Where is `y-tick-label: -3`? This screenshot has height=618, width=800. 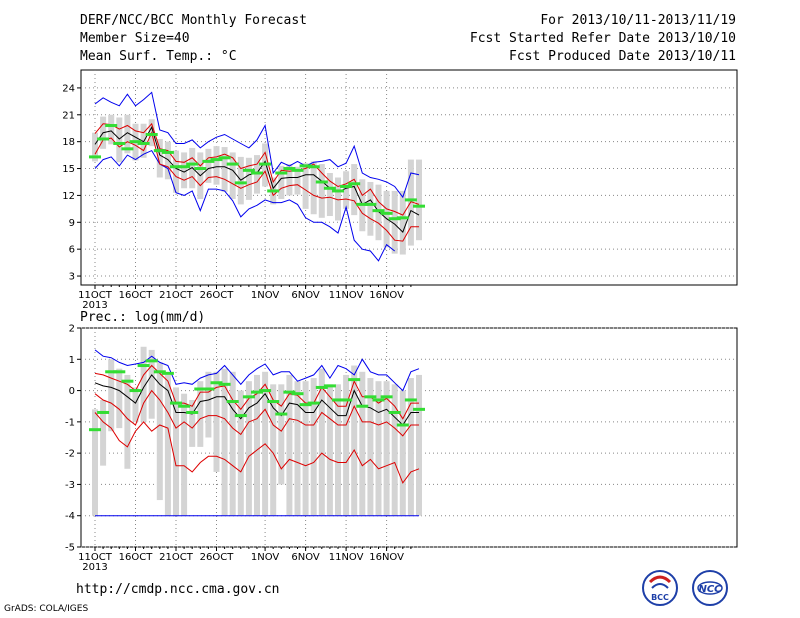 y-tick-label: -3 is located at coordinates (70, 485).